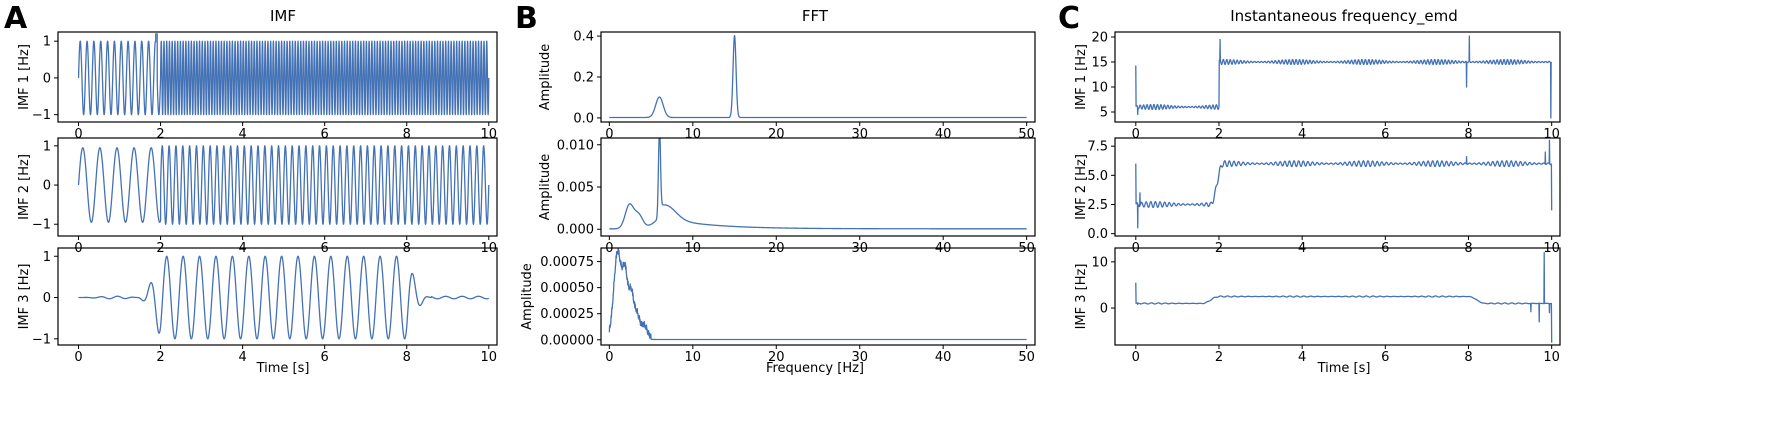 Image resolution: width=1772 pixels, height=427 pixels. What do you see at coordinates (1344, 297) in the screenshot?
I see `panel-c-row-3-series-line` at bounding box center [1344, 297].